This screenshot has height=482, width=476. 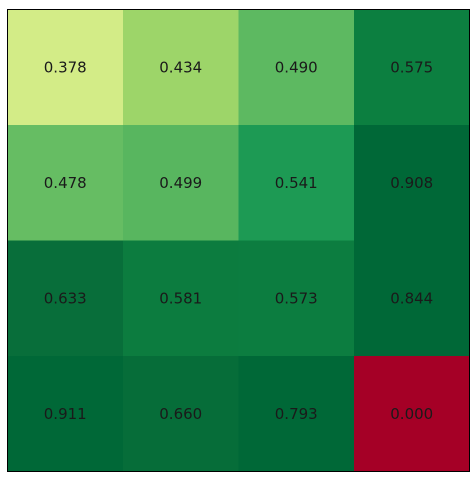 I want to click on heatmap-cell-r2-c3, so click(x=412, y=298).